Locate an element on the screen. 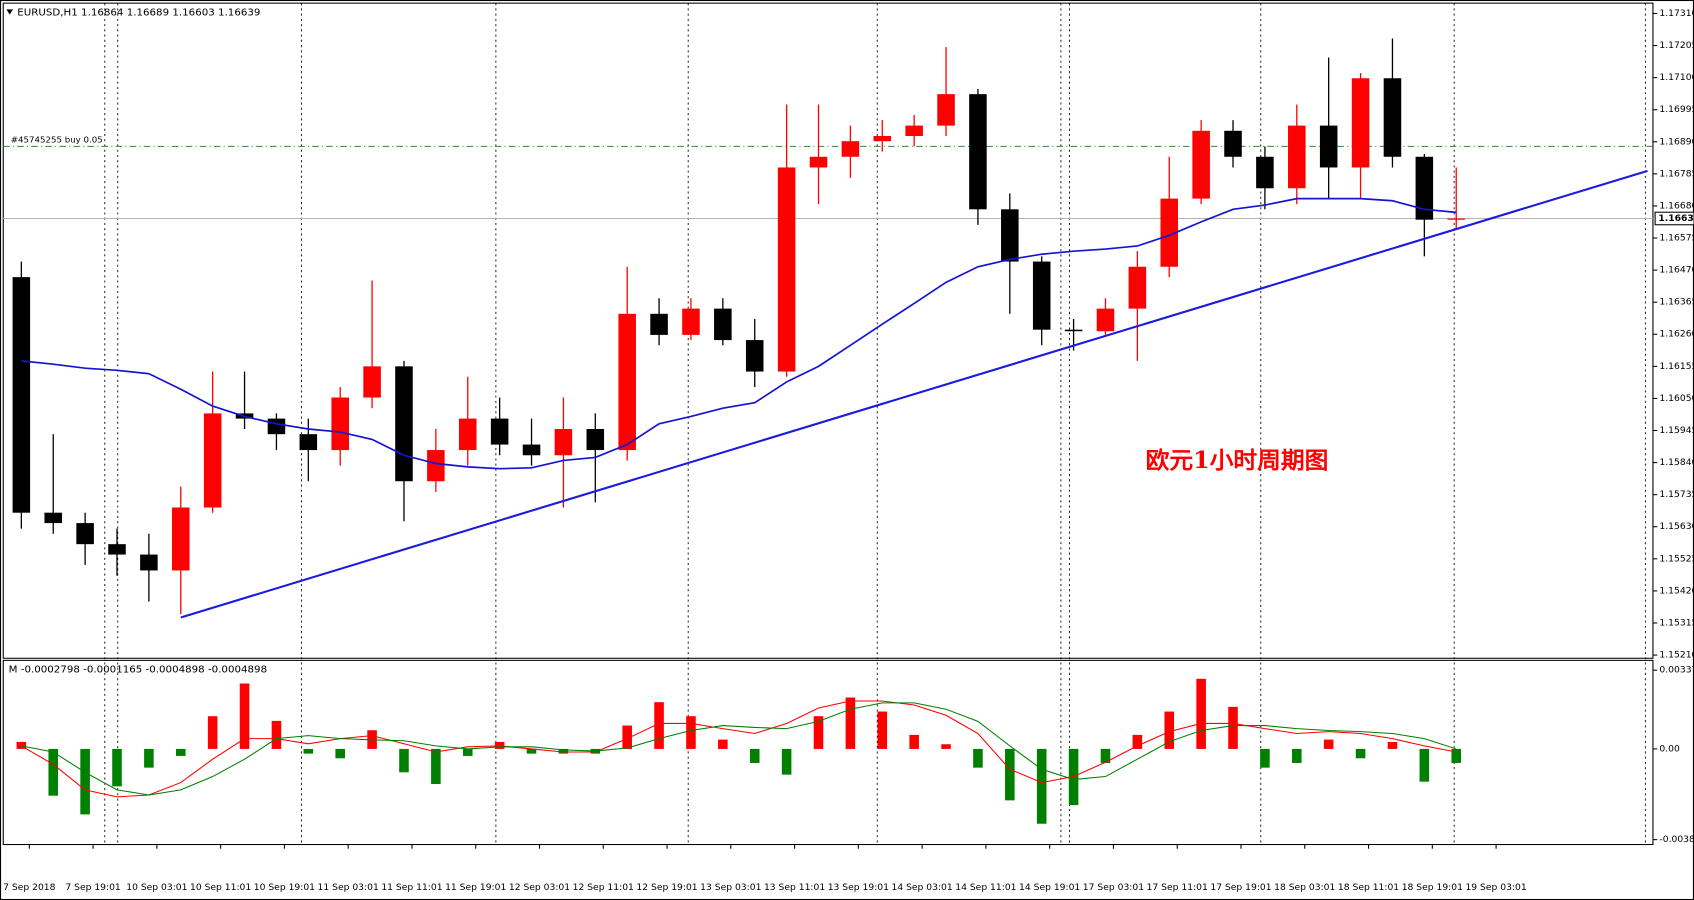  x-tick-label: 12 Sep 11:01 is located at coordinates (603, 888).